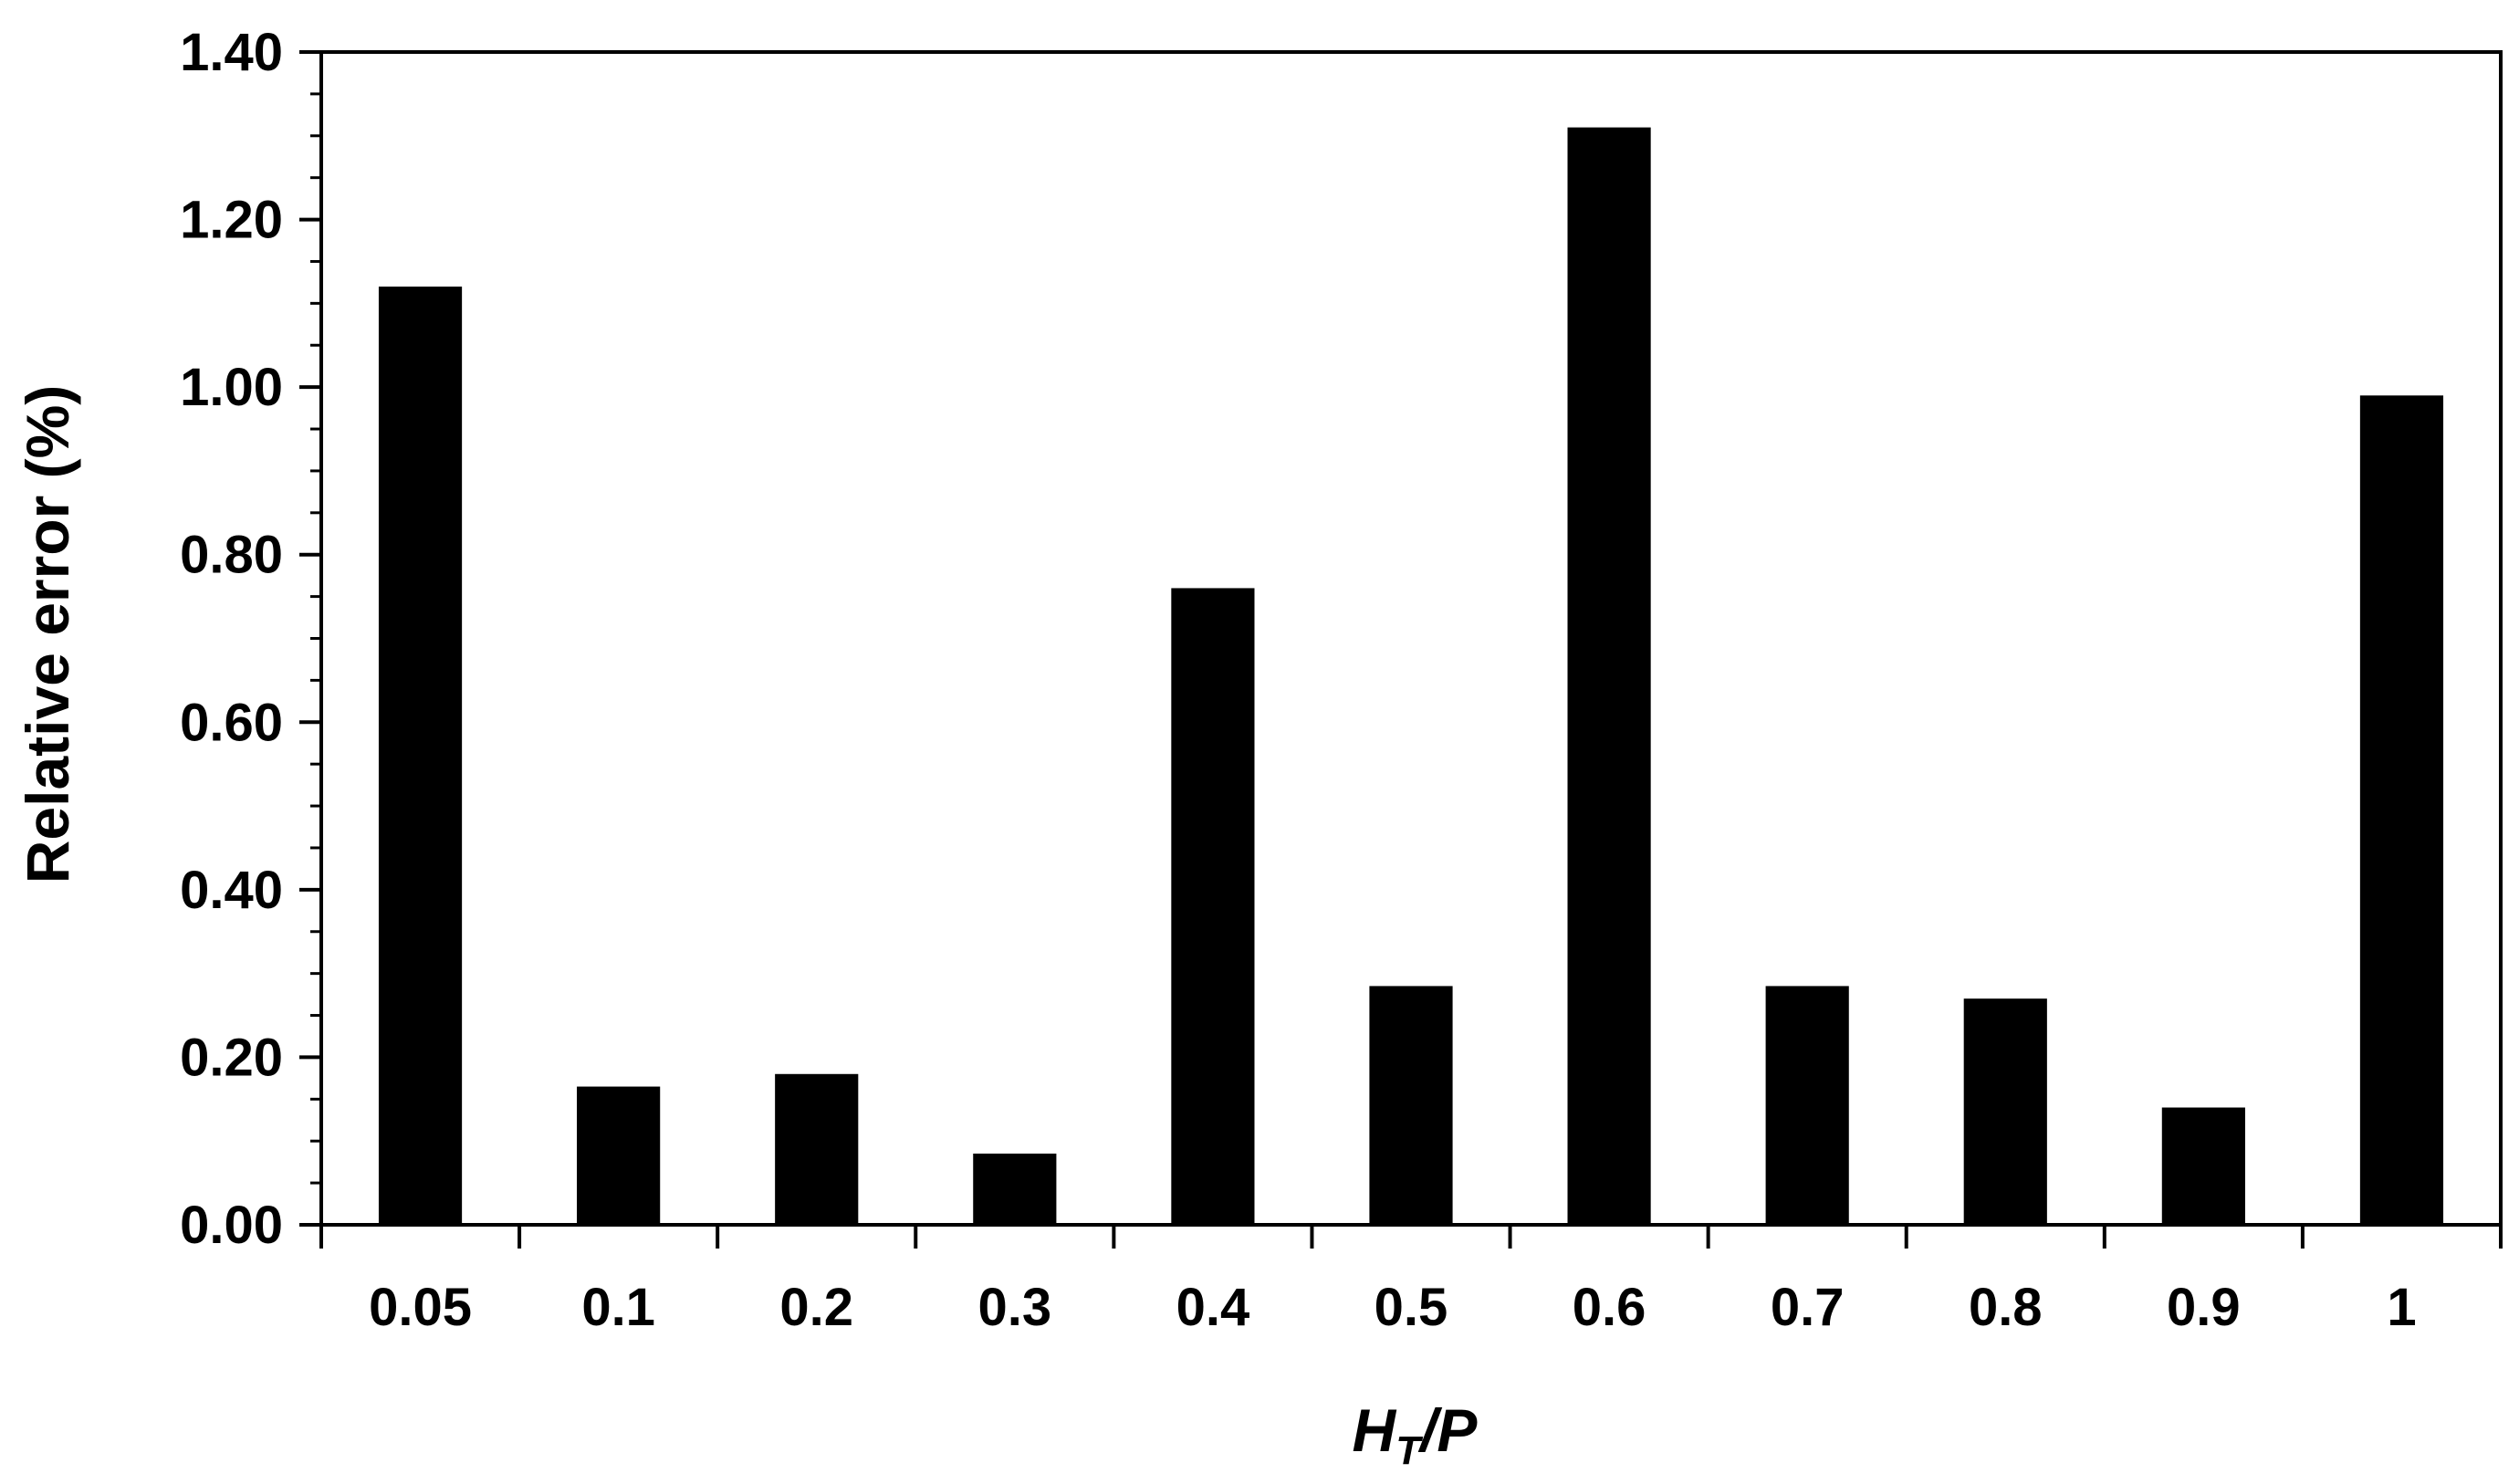 Image resolution: width=2519 pixels, height=1484 pixels. Describe the element at coordinates (47, 634) in the screenshot. I see `y-axis-title: Relative error (%)` at that location.